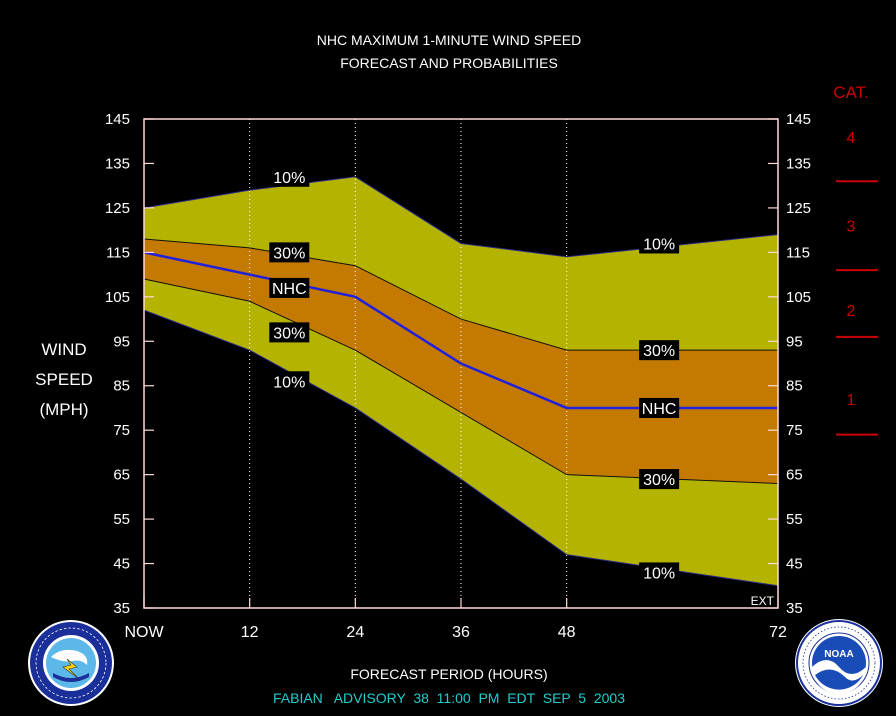 The height and width of the screenshot is (716, 896). What do you see at coordinates (117, 208) in the screenshot?
I see `y-tick-label-left: 125` at bounding box center [117, 208].